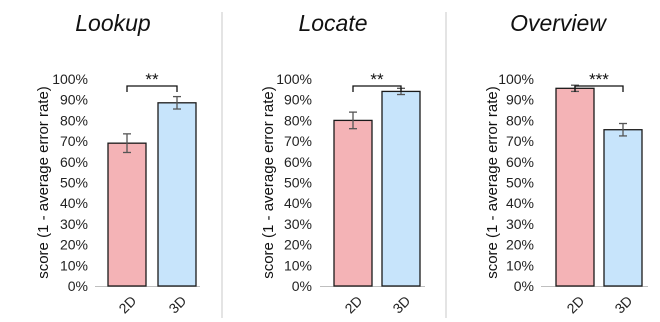  Describe the element at coordinates (113, 23) in the screenshot. I see `panel-title: Lookup` at that location.